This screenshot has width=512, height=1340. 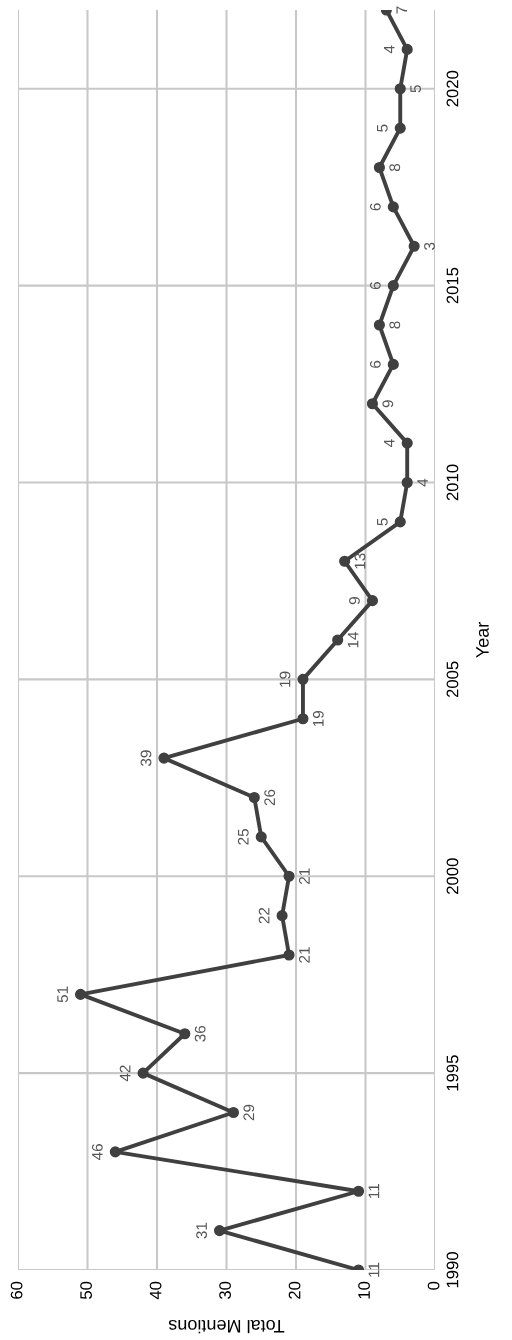 What do you see at coordinates (249, 1112) in the screenshot?
I see `data-label: 29` at bounding box center [249, 1112].